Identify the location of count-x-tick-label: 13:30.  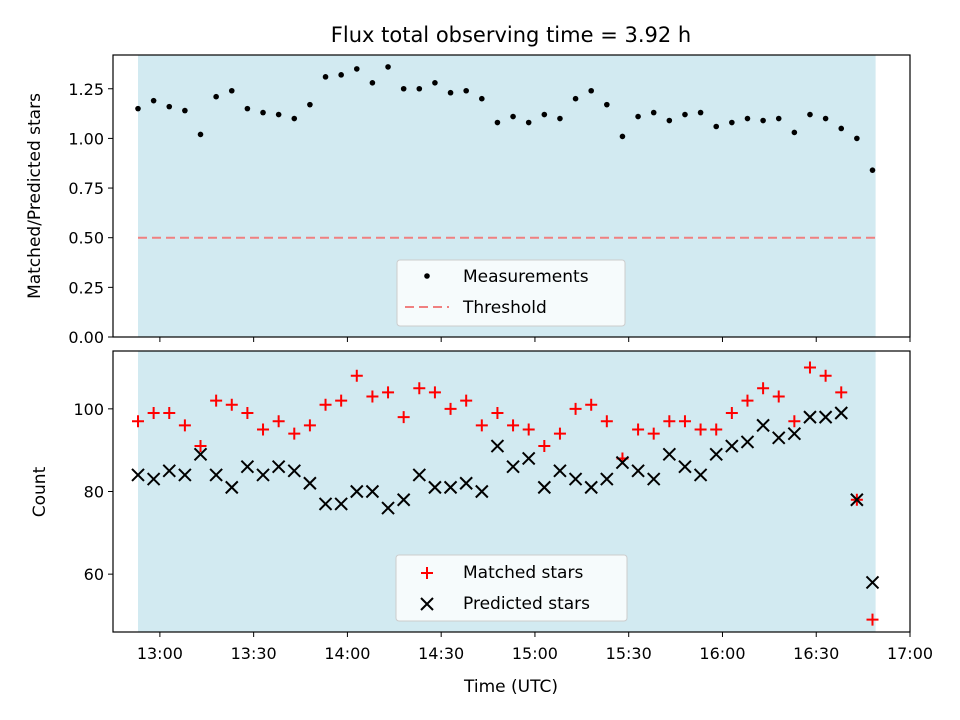
(254, 653).